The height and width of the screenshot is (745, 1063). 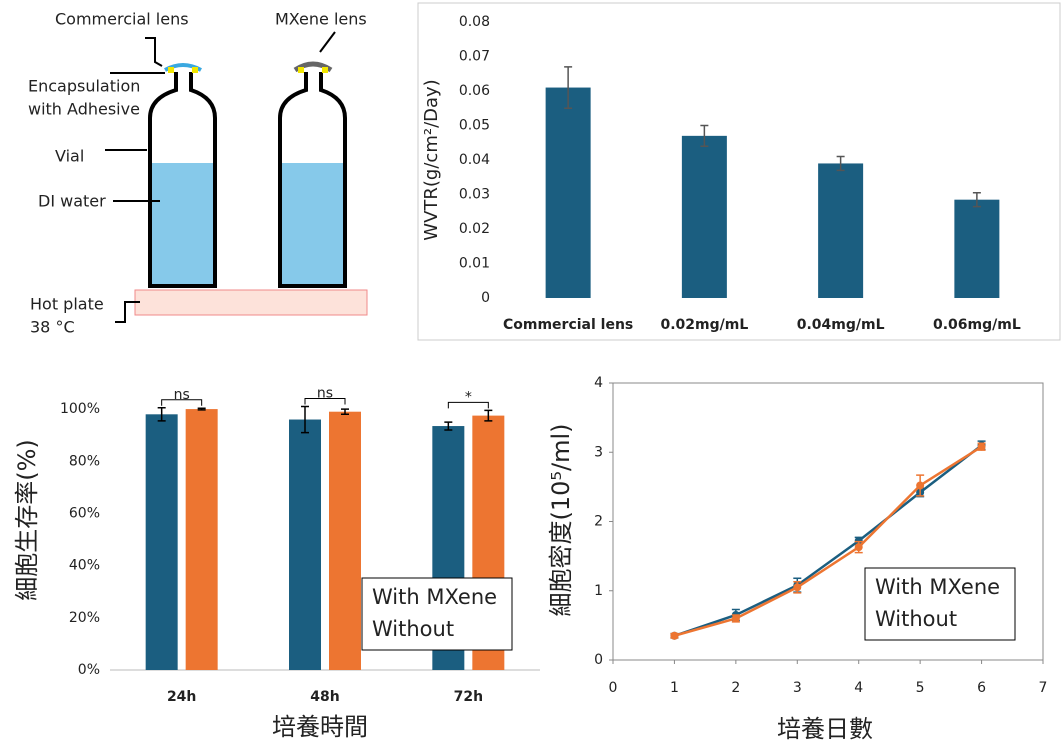 What do you see at coordinates (561, 519) in the screenshot?
I see `y-axis-label: 細胞密度(10⁵/ml)` at bounding box center [561, 519].